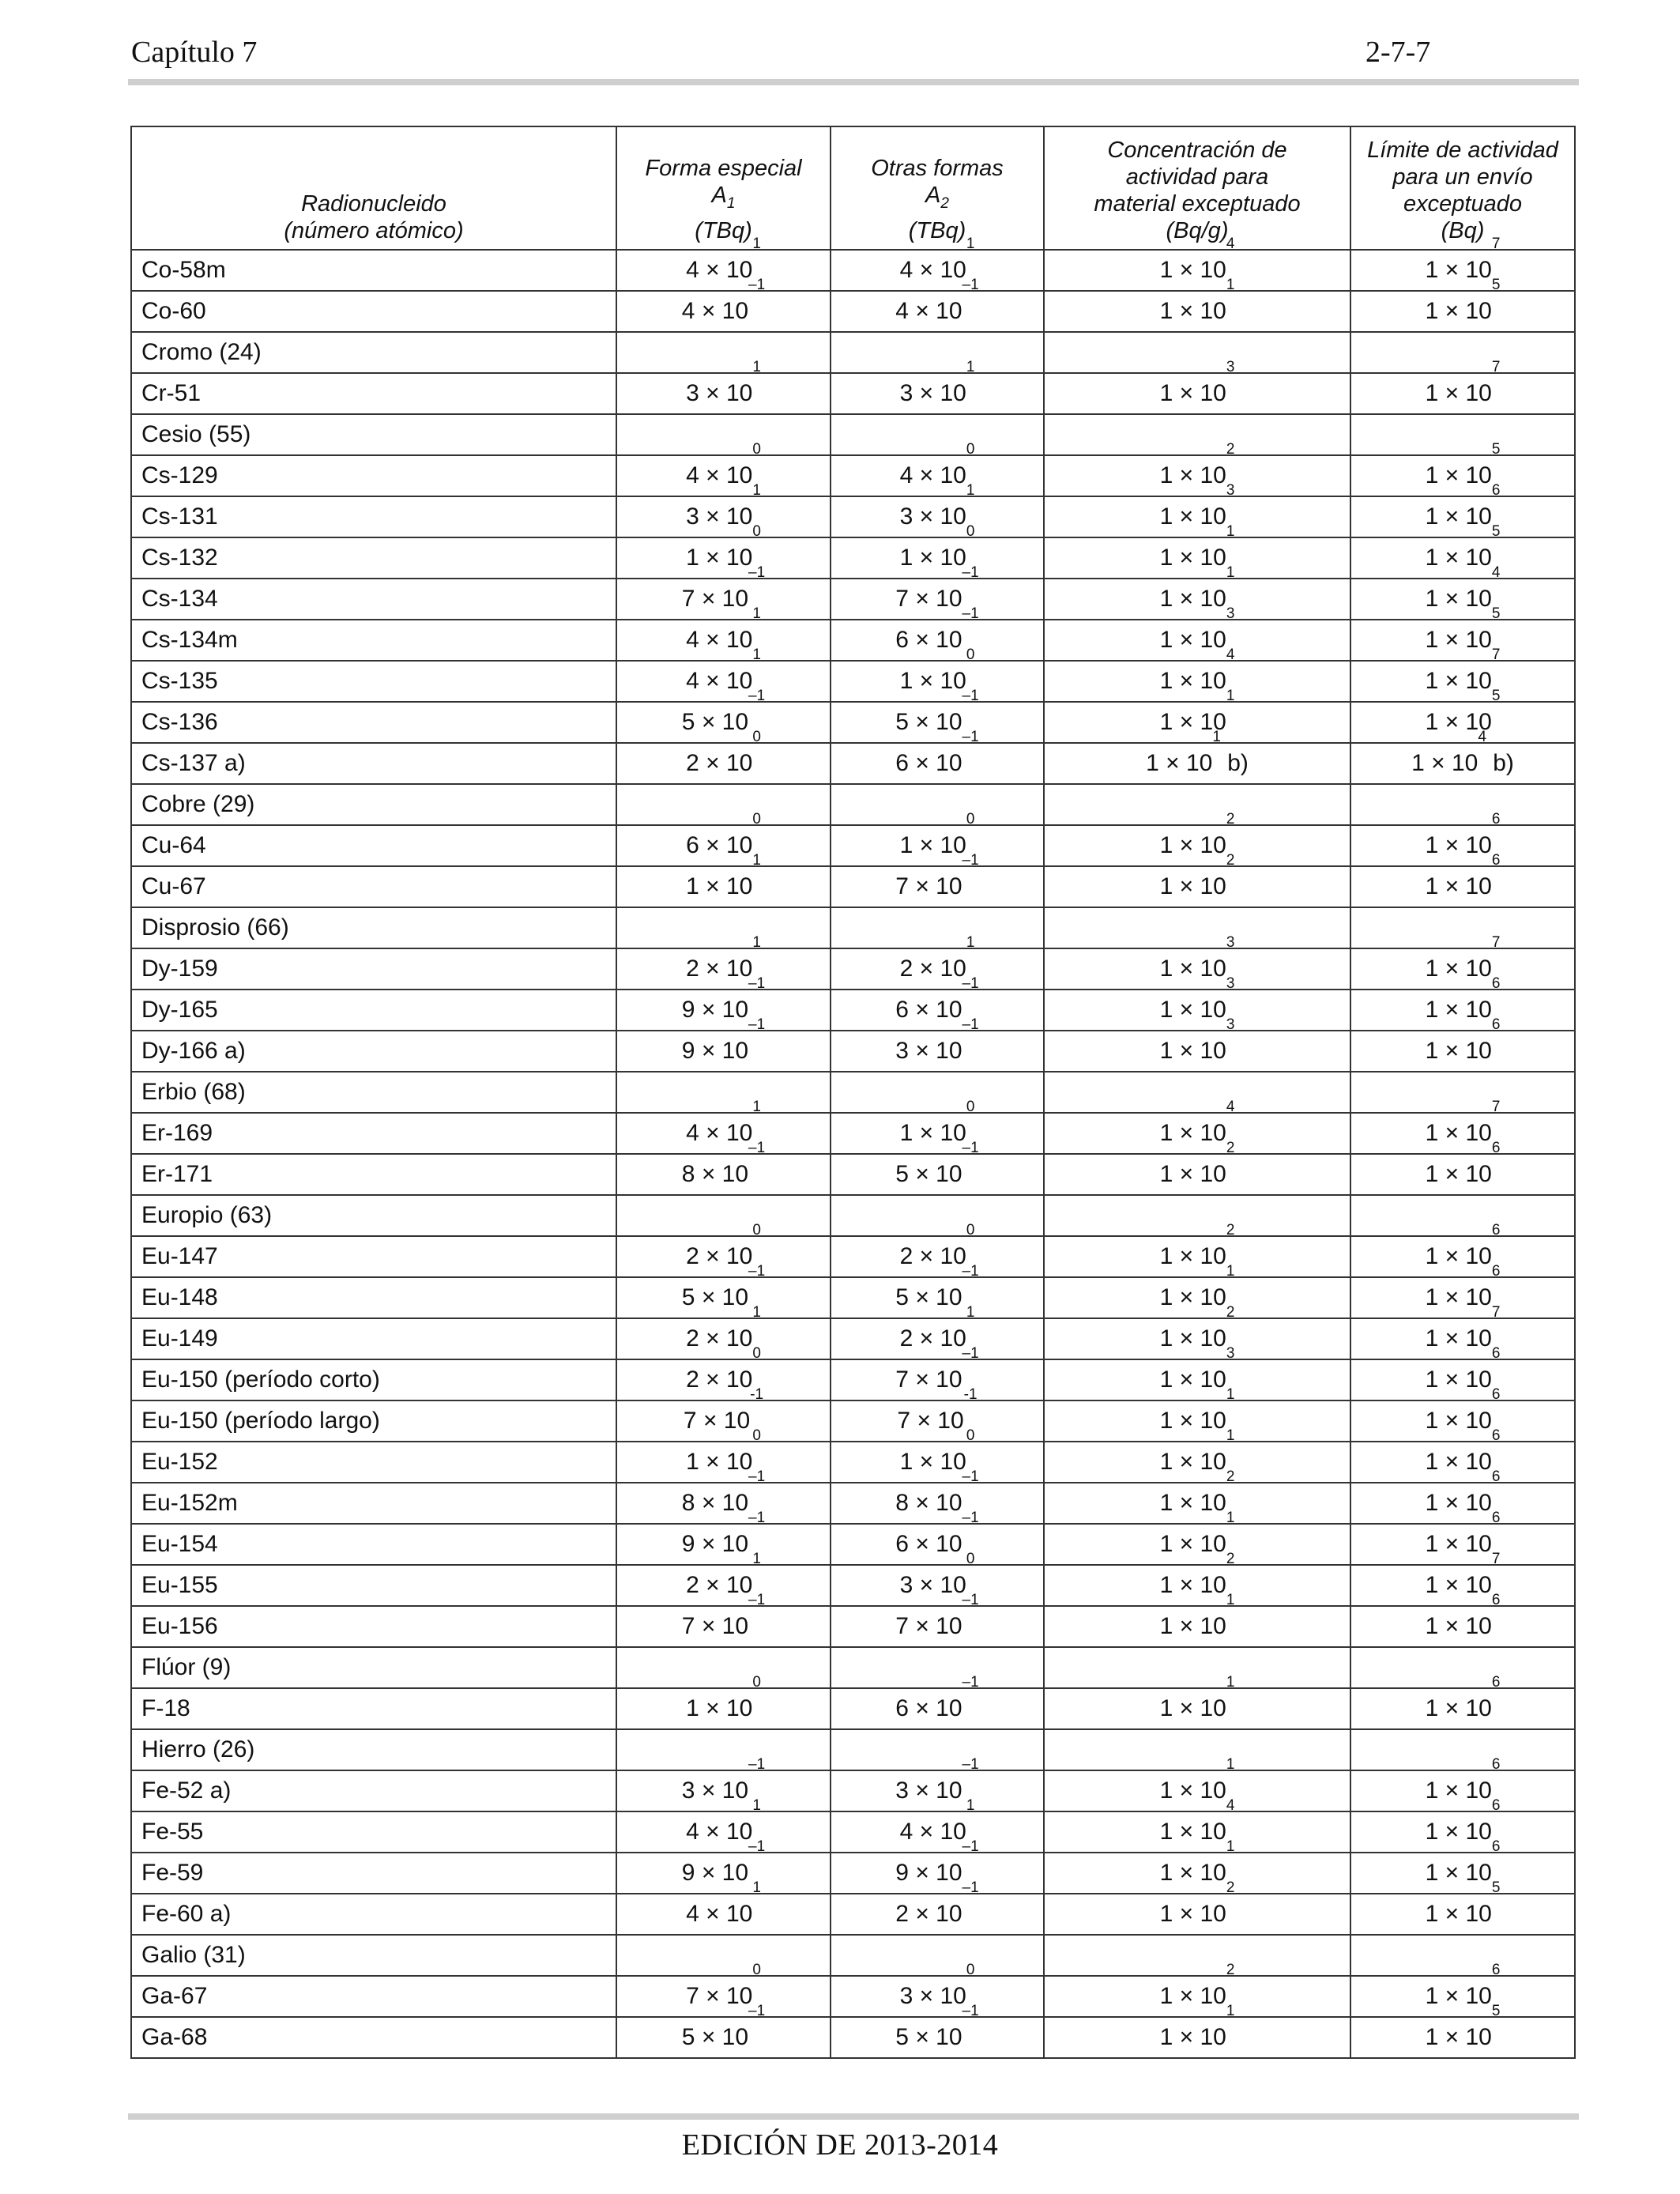  What do you see at coordinates (1230, 244) in the screenshot?
I see `exponent: 4` at bounding box center [1230, 244].